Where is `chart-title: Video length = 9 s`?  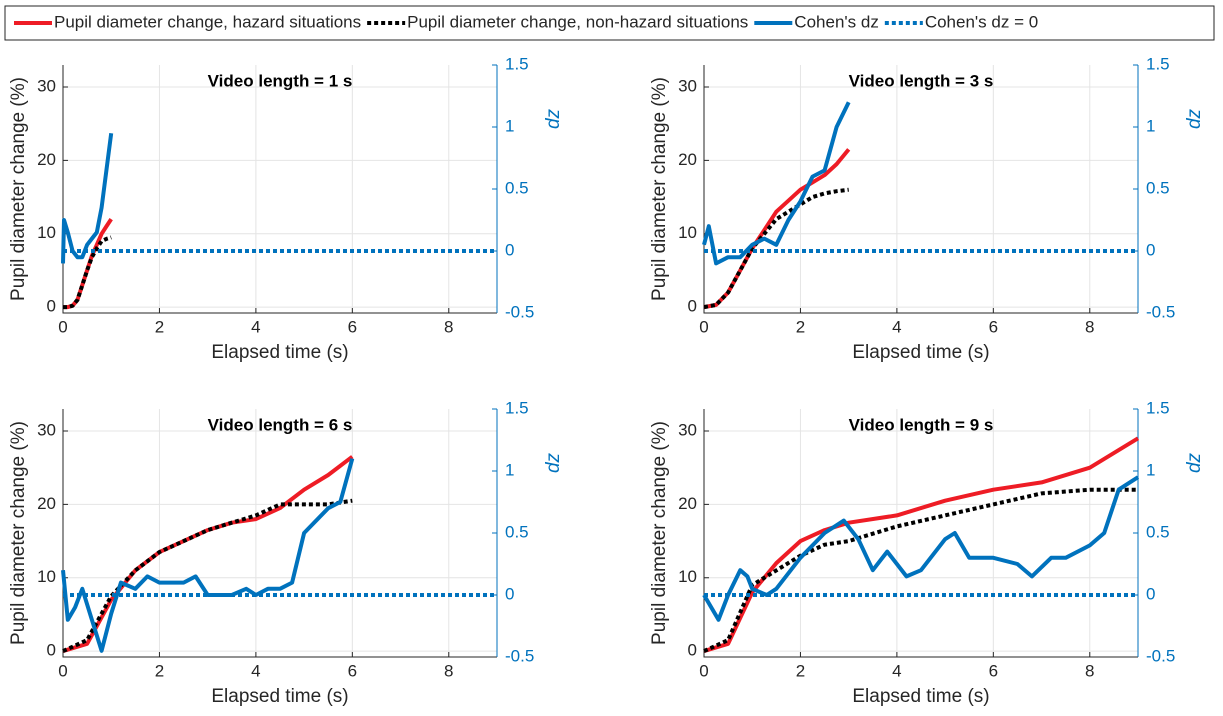 chart-title: Video length = 9 s is located at coordinates (921, 424).